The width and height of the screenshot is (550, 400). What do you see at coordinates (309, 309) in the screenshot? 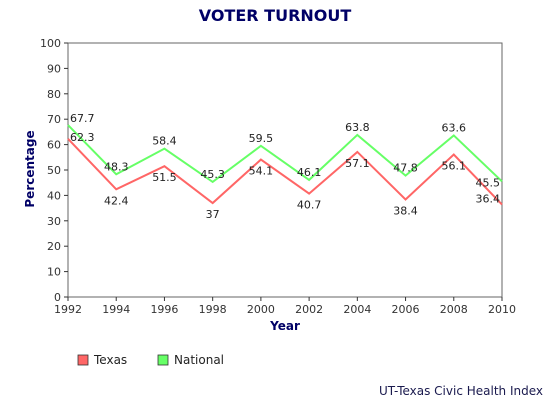
I see `x-tick-label: 2002` at bounding box center [309, 309].